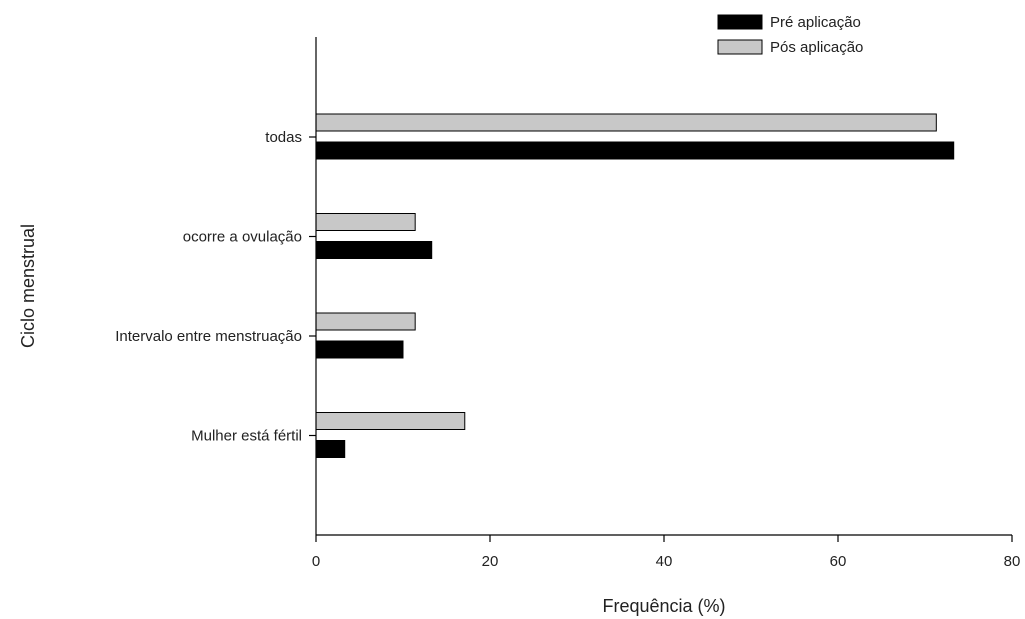 The width and height of the screenshot is (1025, 619). What do you see at coordinates (816, 47) in the screenshot?
I see `legend-label-pos: Pós aplicação` at bounding box center [816, 47].